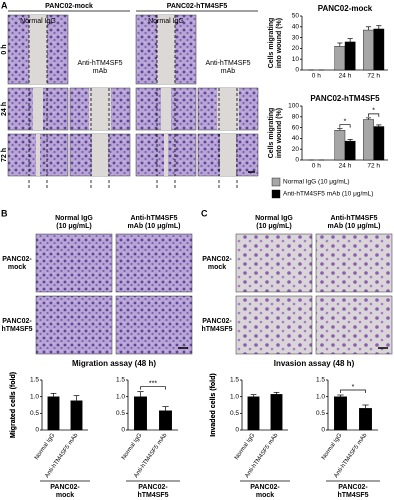 This screenshot has height=500, width=394. I want to click on y-axis-label: Migrated cells (fold), so click(13, 405).